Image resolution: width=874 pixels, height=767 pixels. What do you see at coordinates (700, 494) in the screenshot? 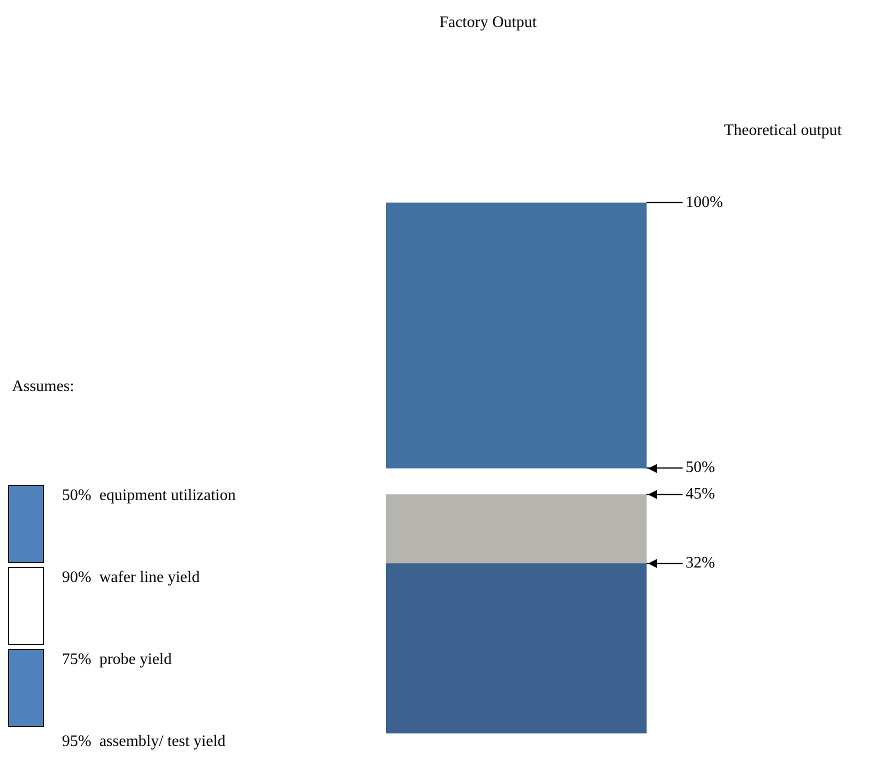
I see `y-tick-label: 45%` at bounding box center [700, 494].